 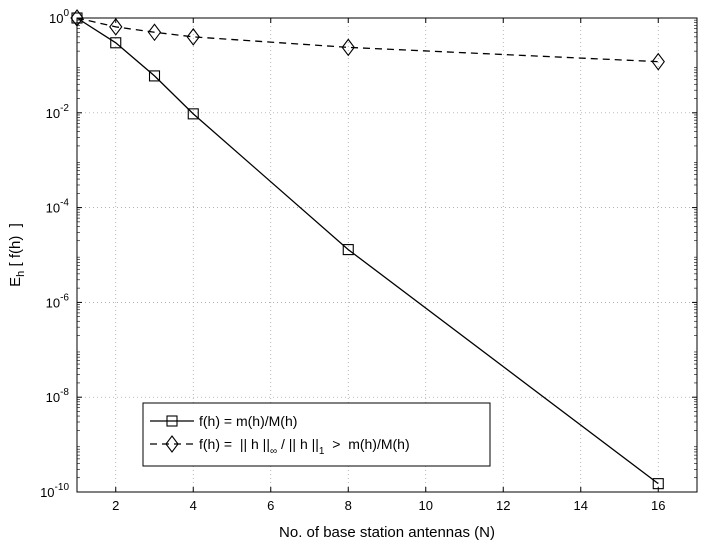 I want to click on y-axis-label-rest: [ f(h) ], so click(x=15, y=247).